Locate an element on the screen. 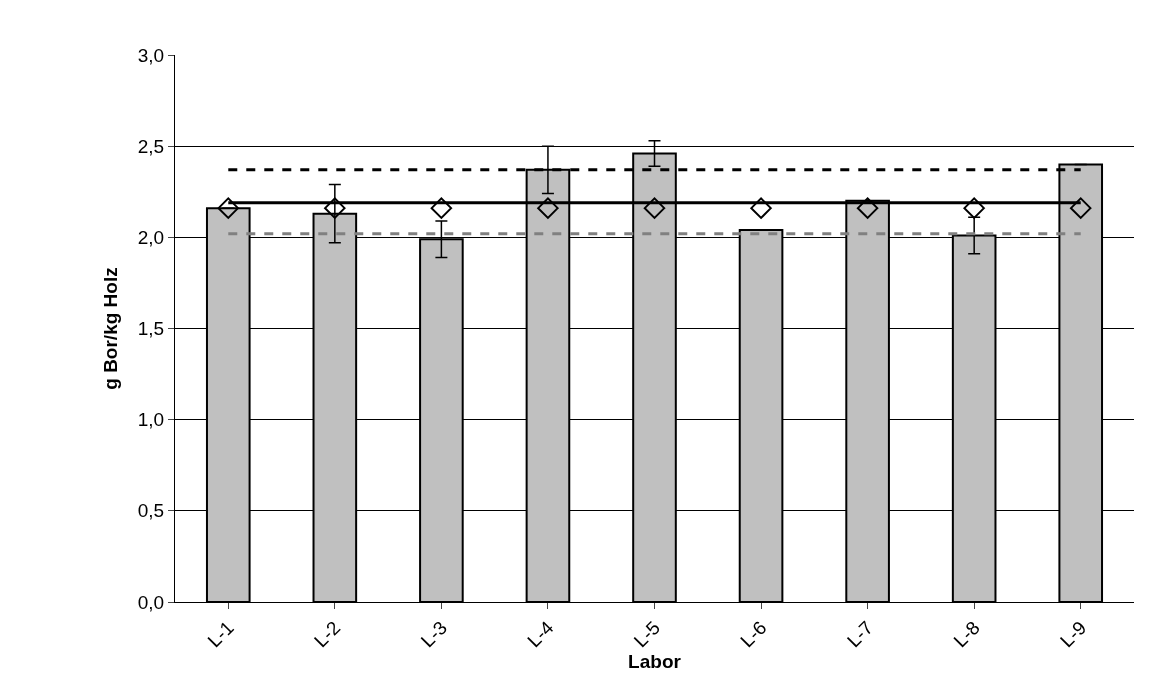 This screenshot has height=679, width=1154. x-tick-label: L-8 is located at coordinates (966, 634).